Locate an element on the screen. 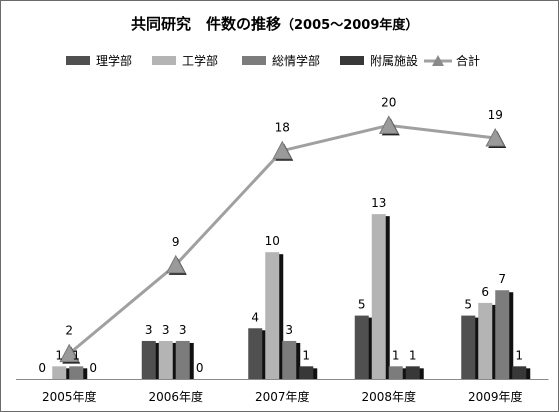 Image resolution: width=559 pixels, height=412 pixels. bar-工学部-2006年度 is located at coordinates (165, 359).